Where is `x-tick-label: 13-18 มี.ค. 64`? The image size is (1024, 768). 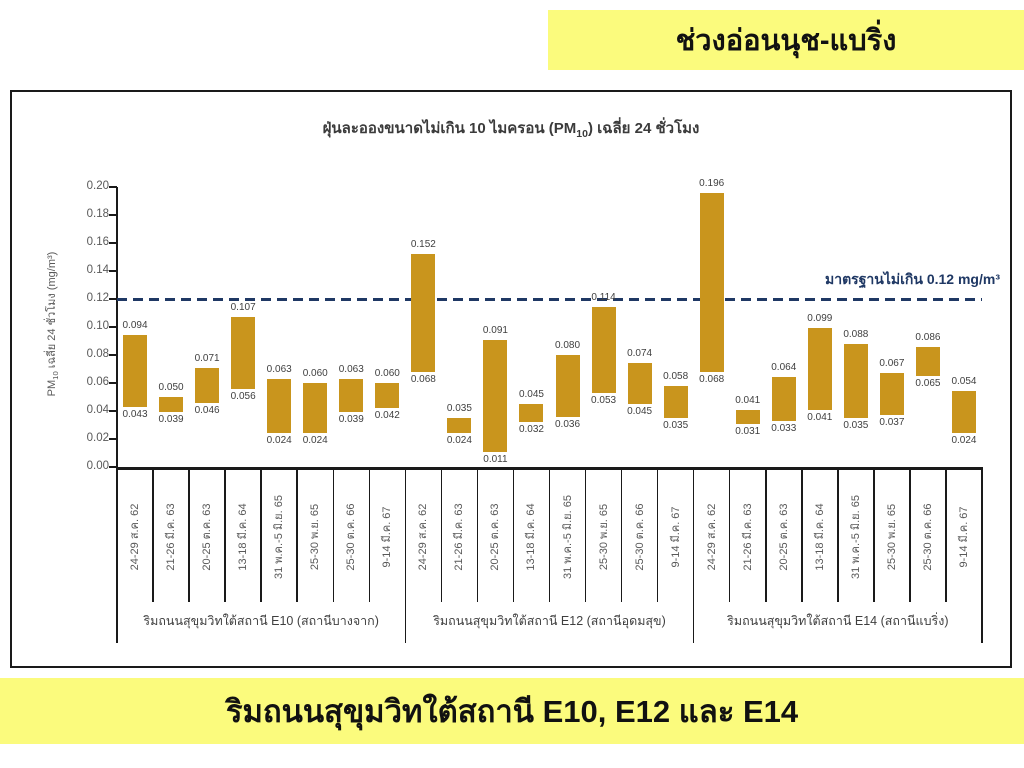
x-tick-label: 13-18 มี.ค. 64 is located at coordinates (531, 536).